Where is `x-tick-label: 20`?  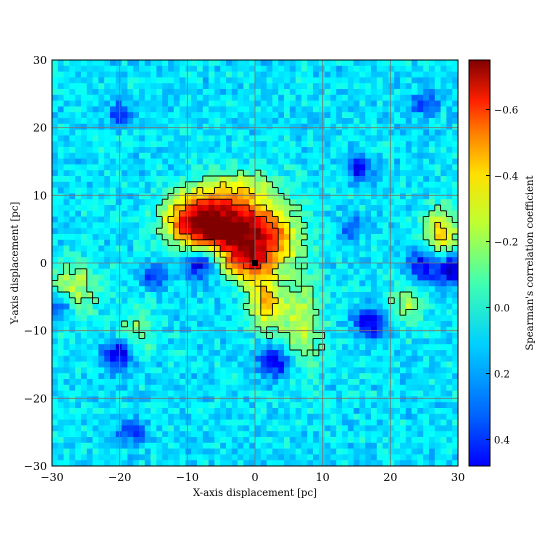
x-tick-label: 20 is located at coordinates (390, 477).